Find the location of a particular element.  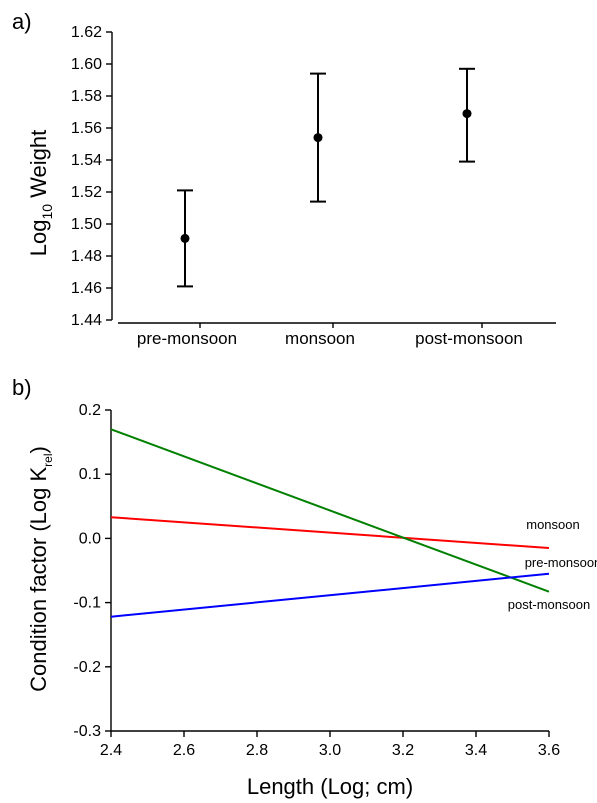

panel-a-category-label: post-monsoon is located at coordinates (469, 338).